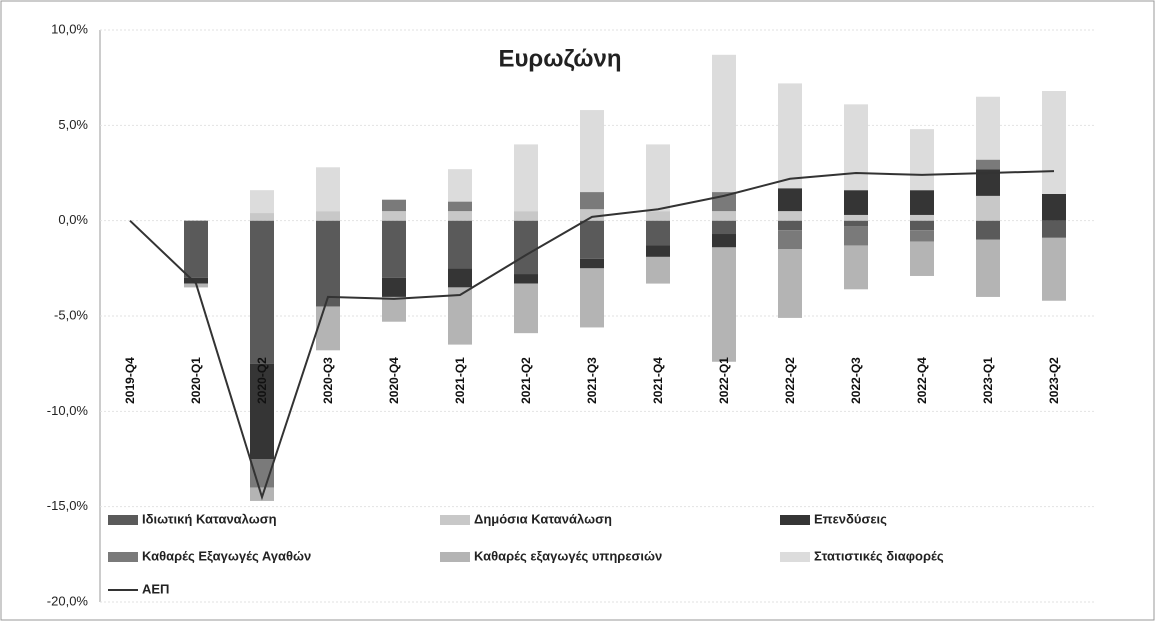 This screenshot has height=621, width=1155. What do you see at coordinates (68, 600) in the screenshot?
I see `y-tick-label: -20,0%` at bounding box center [68, 600].